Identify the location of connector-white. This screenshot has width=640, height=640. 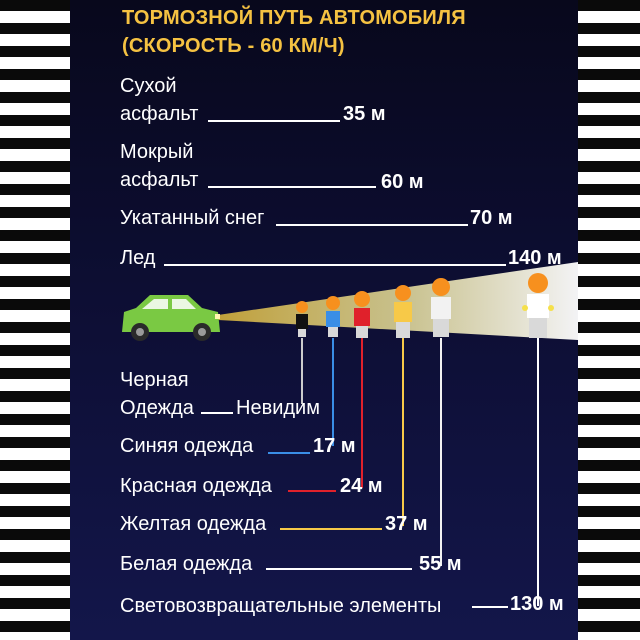
(441, 452).